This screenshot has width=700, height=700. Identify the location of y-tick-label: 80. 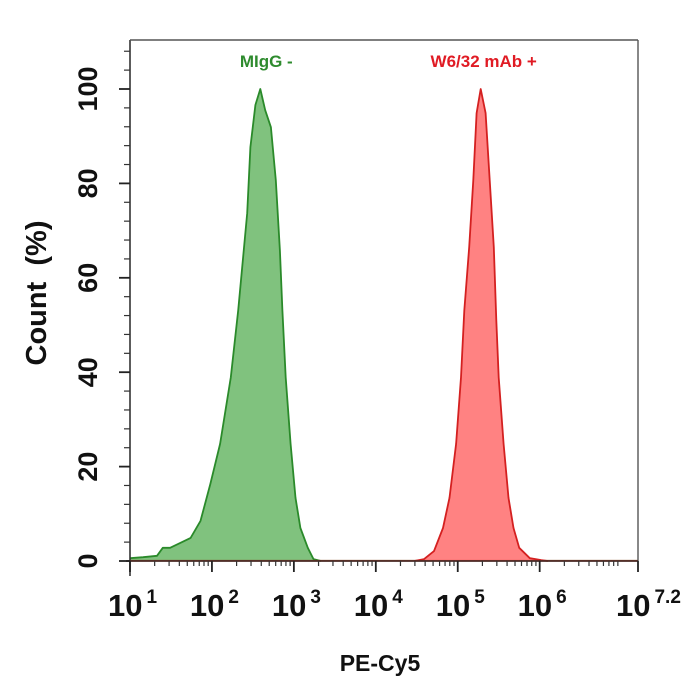
(88, 183).